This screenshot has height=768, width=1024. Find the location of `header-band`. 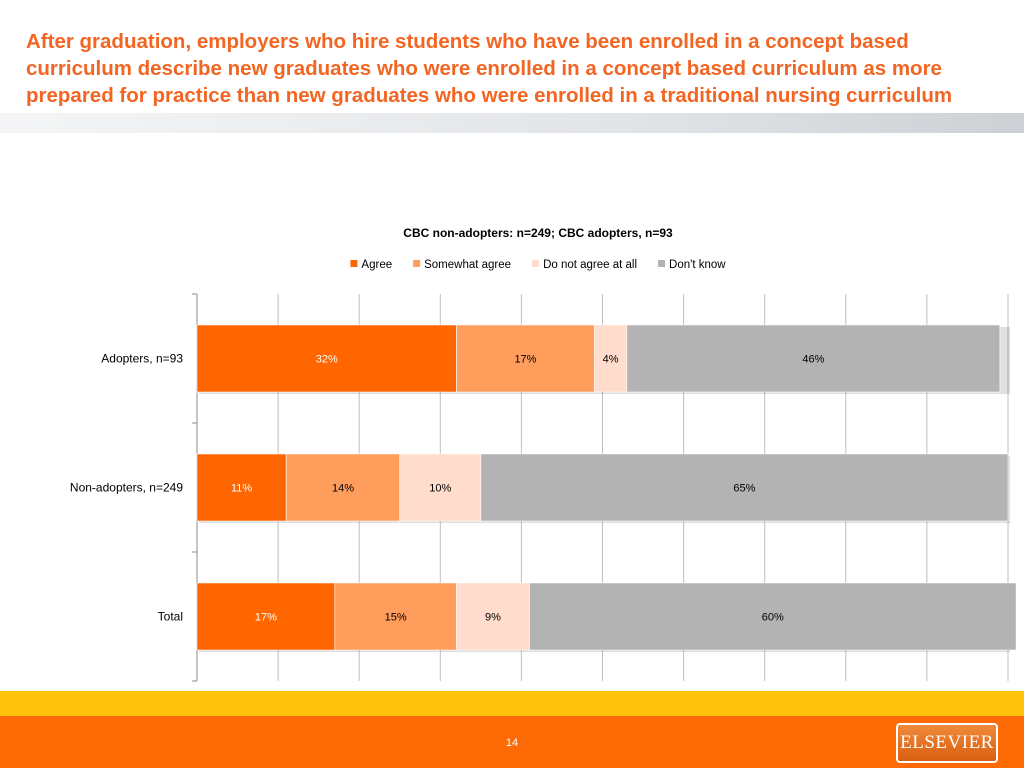

header-band is located at coordinates (512, 123).